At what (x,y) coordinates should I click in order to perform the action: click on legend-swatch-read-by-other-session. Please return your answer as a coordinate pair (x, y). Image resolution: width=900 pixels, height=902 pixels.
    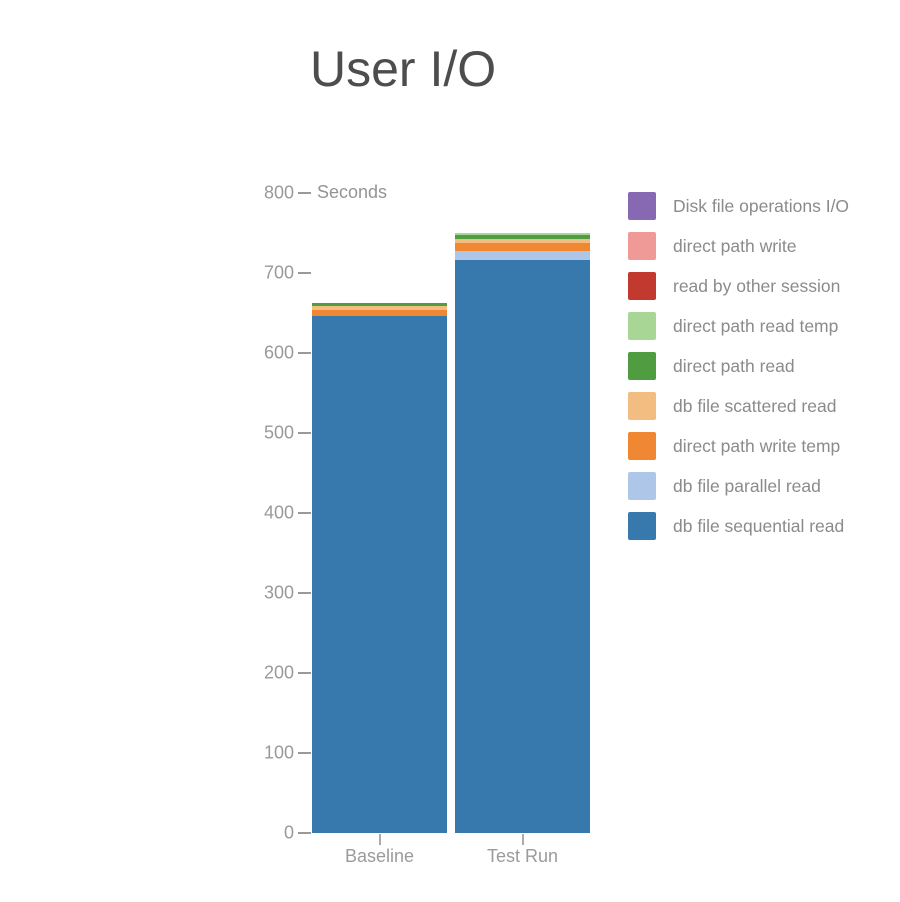
    Looking at the image, I should click on (642, 286).